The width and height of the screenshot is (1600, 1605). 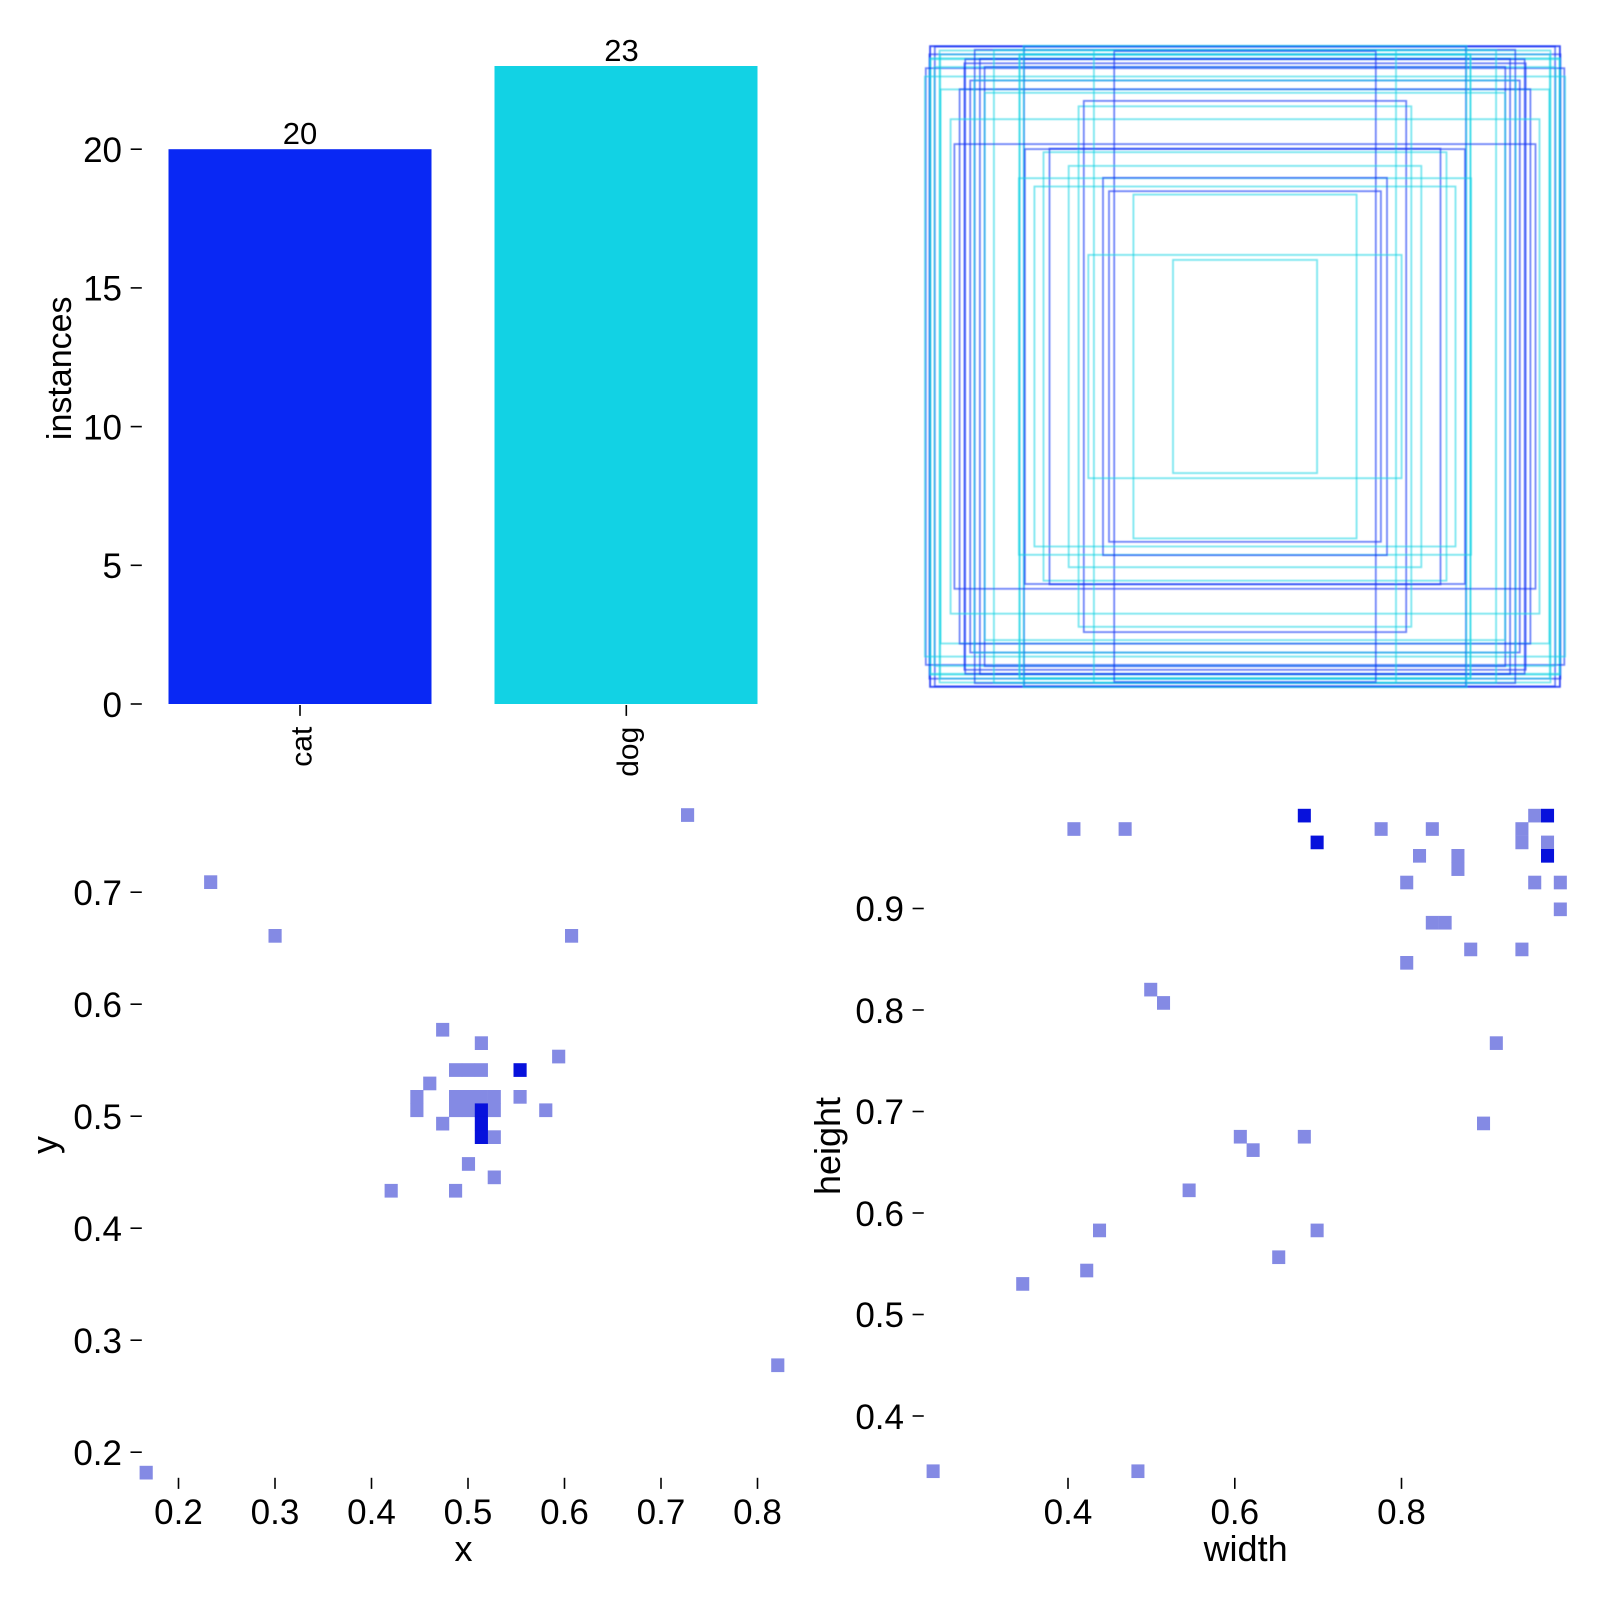 What do you see at coordinates (102, 427) in the screenshot?
I see `svg-text: 10` at bounding box center [102, 427].